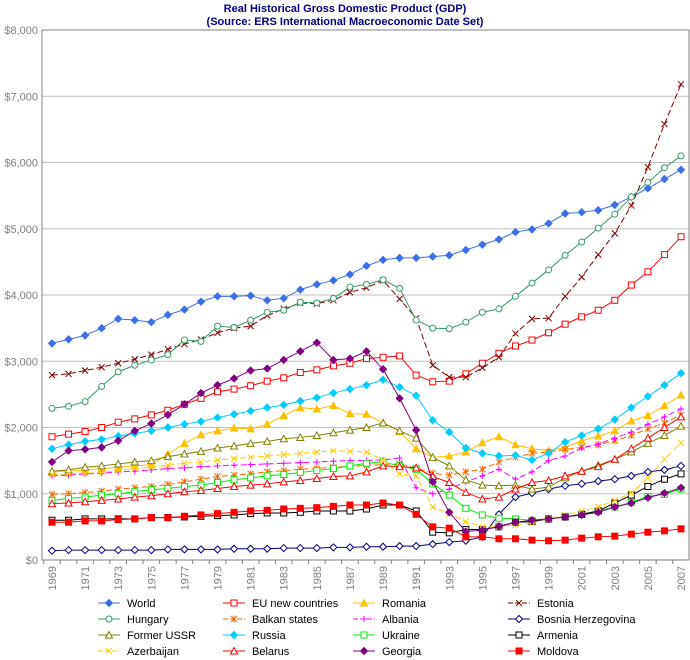 This screenshot has width=690, height=660. Describe the element at coordinates (53, 578) in the screenshot. I see `x-tick-label: 1969` at that location.